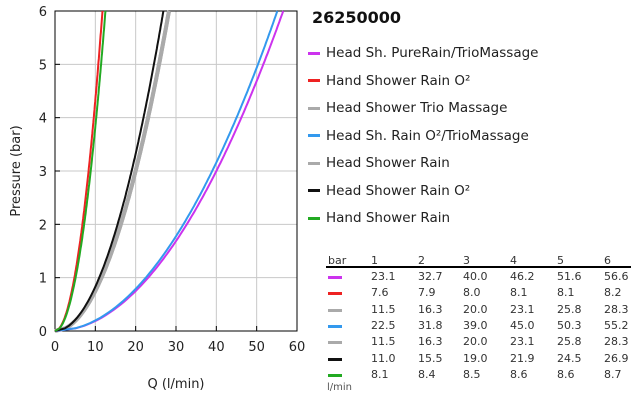 The image size is (633, 401). Describe the element at coordinates (383, 358) in the screenshot. I see `table-cell: 11.0` at that location.